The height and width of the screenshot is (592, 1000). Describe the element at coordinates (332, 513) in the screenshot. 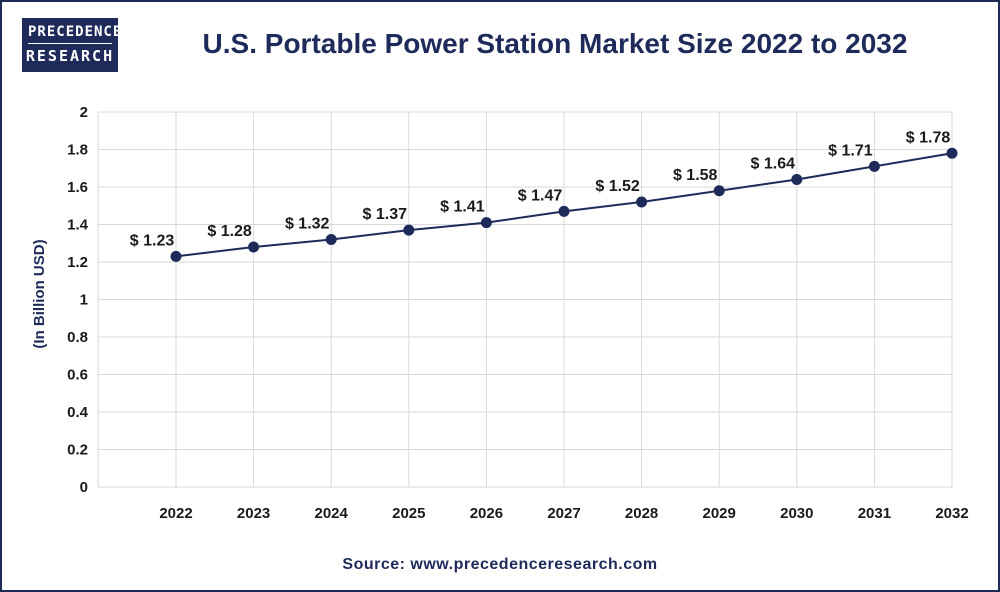

I see `x-tick-label: 2024` at that location.